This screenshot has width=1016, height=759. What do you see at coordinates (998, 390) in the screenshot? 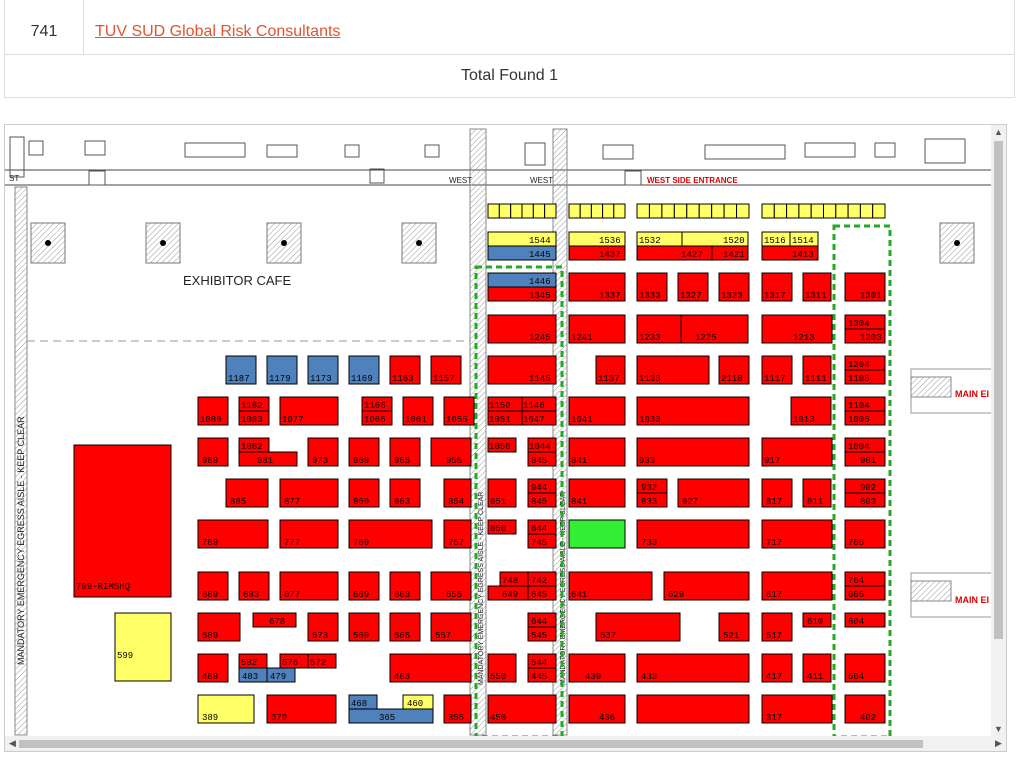
I see `vertical-scroll-thumb` at bounding box center [998, 390].